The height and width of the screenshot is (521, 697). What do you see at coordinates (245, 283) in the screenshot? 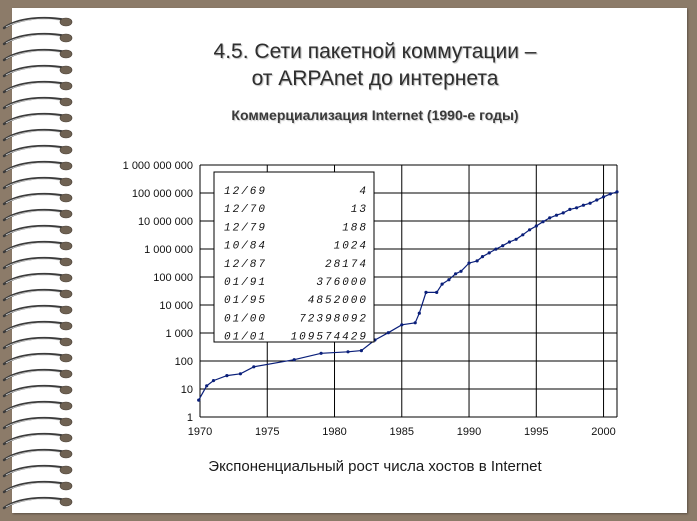
I see `table-date: 01/91` at bounding box center [245, 283].